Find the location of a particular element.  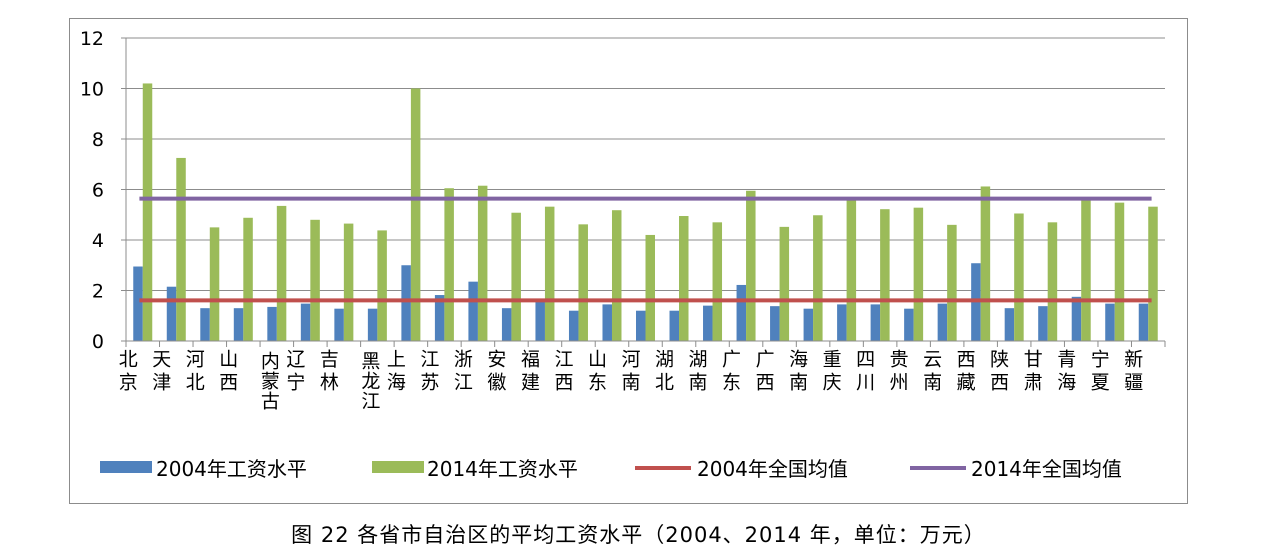

category-label: 北京 is located at coordinates (127, 372).